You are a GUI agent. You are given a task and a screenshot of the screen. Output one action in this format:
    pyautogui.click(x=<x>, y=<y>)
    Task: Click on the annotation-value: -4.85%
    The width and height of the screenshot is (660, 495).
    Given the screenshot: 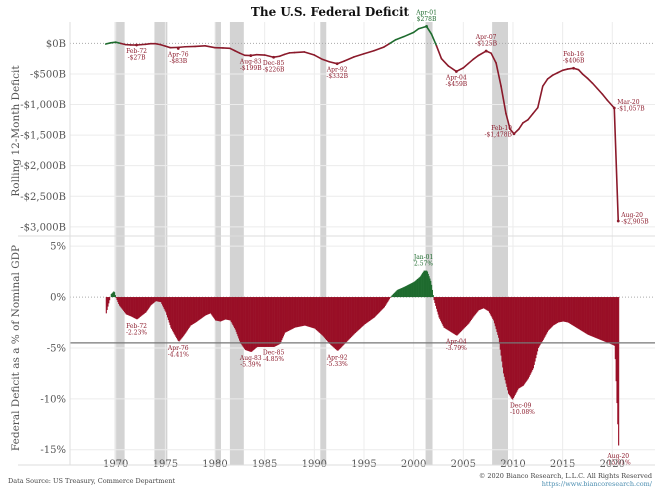 What is the action you would take?
    pyautogui.click(x=273, y=359)
    